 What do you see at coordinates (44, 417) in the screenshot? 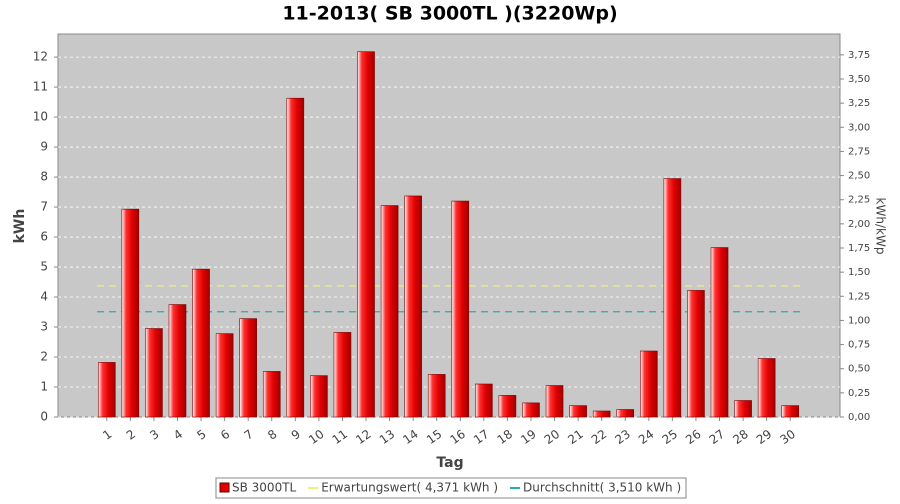
I see `y-tick-label: 0` at bounding box center [44, 417].